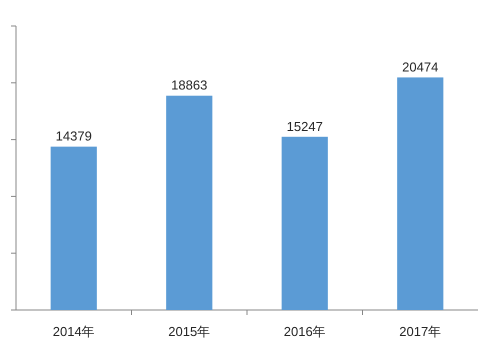 The width and height of the screenshot is (480, 360). What do you see at coordinates (74, 136) in the screenshot?
I see `data-label: 14379` at bounding box center [74, 136].